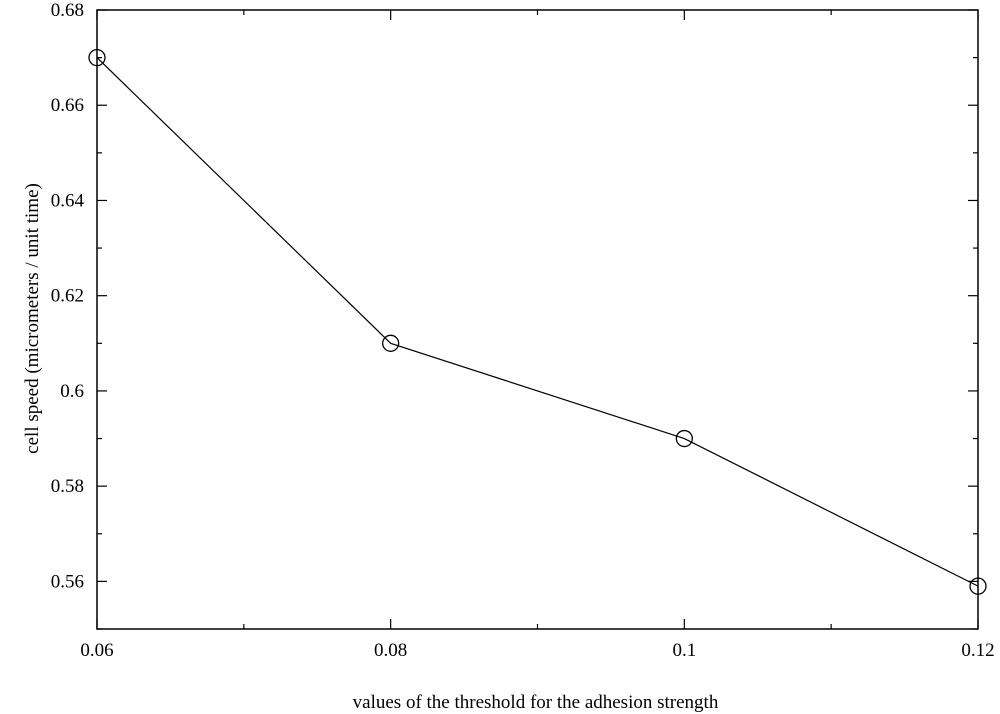  I want to click on y-tick-label: 0.68, so click(67, 10).